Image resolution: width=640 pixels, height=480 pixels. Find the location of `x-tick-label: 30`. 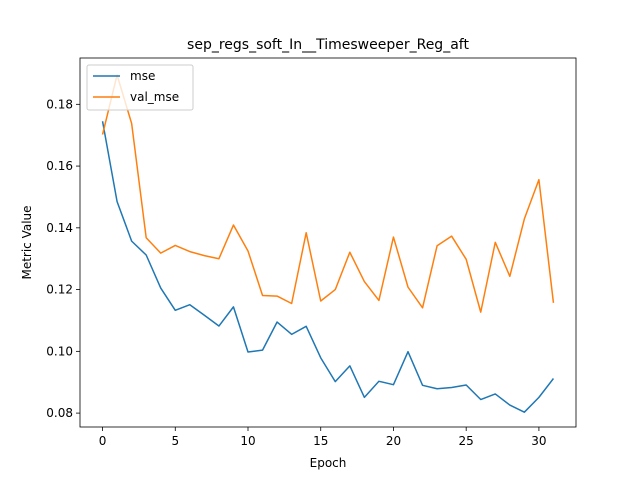

x-tick-label: 30 is located at coordinates (538, 441).